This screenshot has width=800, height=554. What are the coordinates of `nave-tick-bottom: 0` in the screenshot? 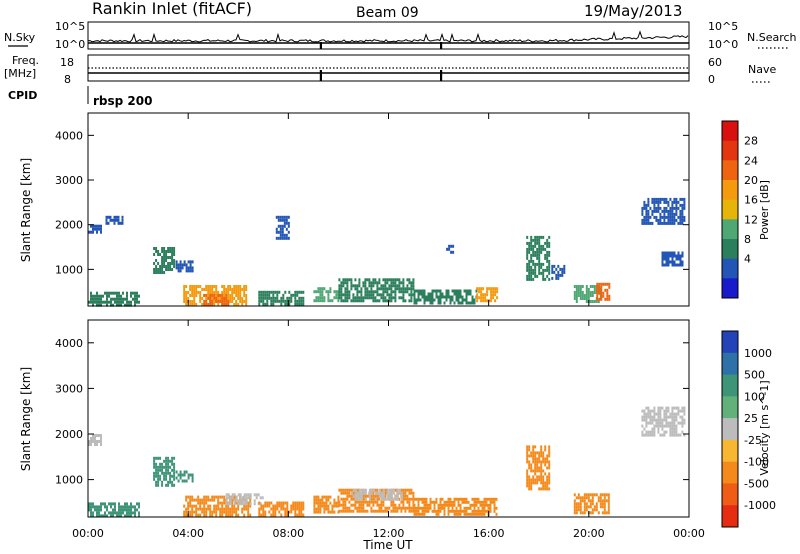 It's located at (711, 79).